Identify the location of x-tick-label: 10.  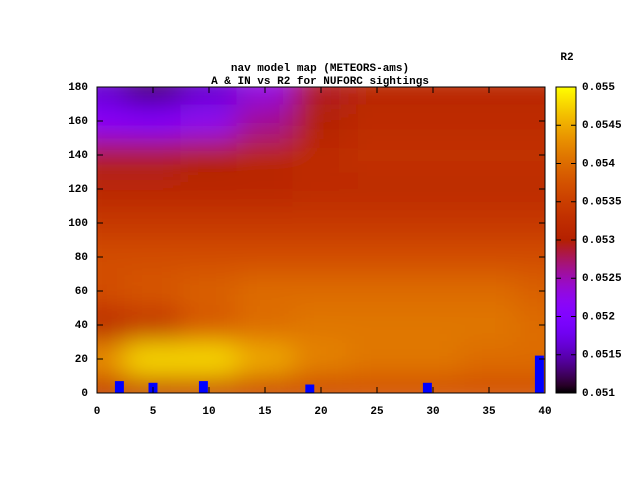
(208, 412).